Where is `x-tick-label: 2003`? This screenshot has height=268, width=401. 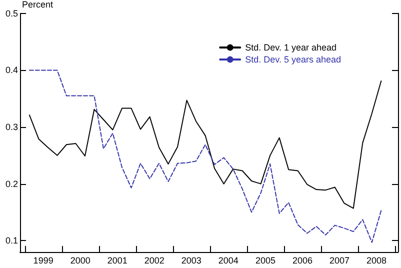
x-tick-label: 2003 is located at coordinates (191, 261).